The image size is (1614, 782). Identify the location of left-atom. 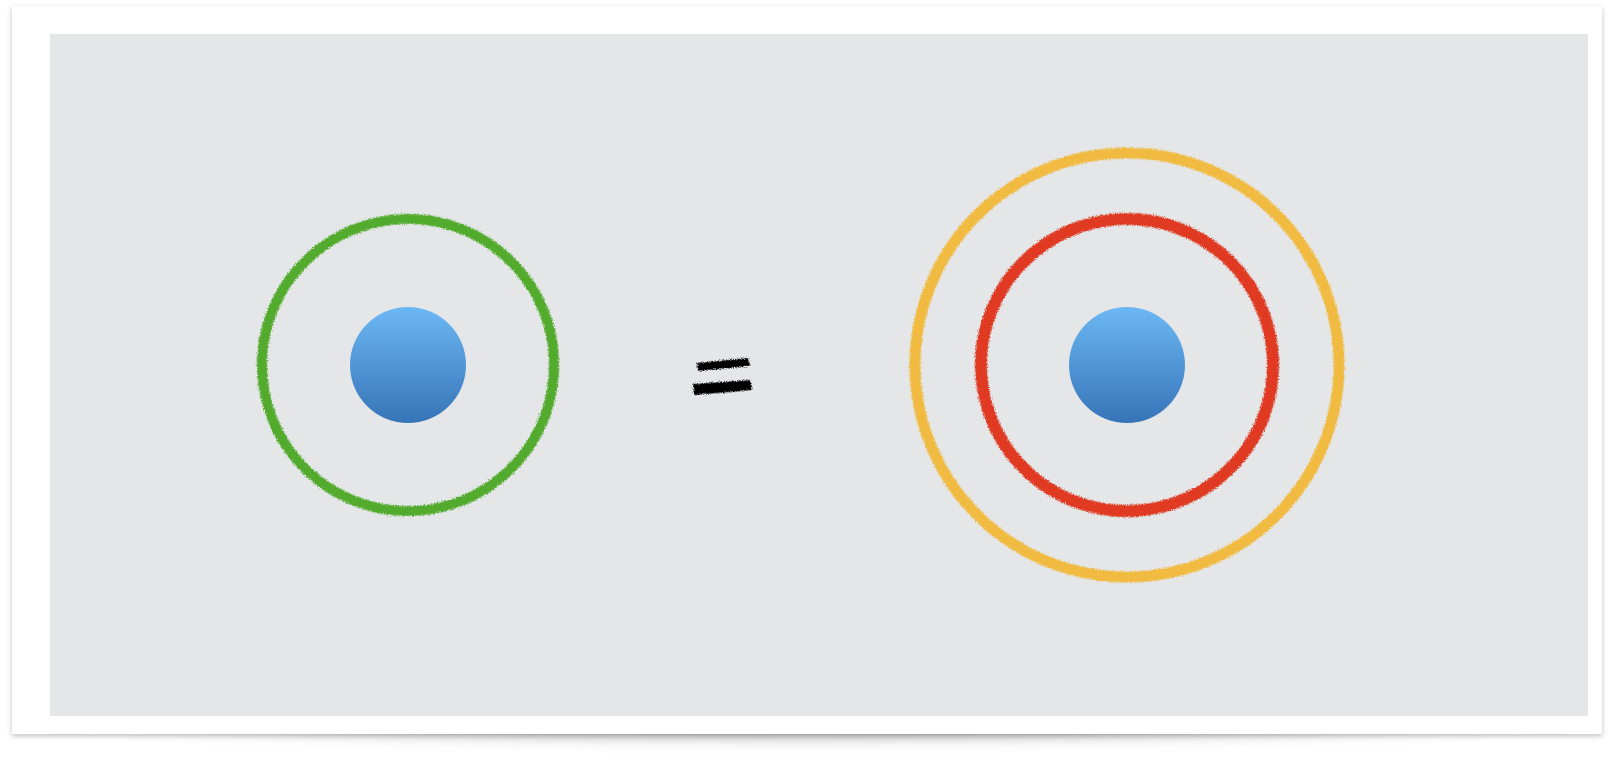
(408, 365).